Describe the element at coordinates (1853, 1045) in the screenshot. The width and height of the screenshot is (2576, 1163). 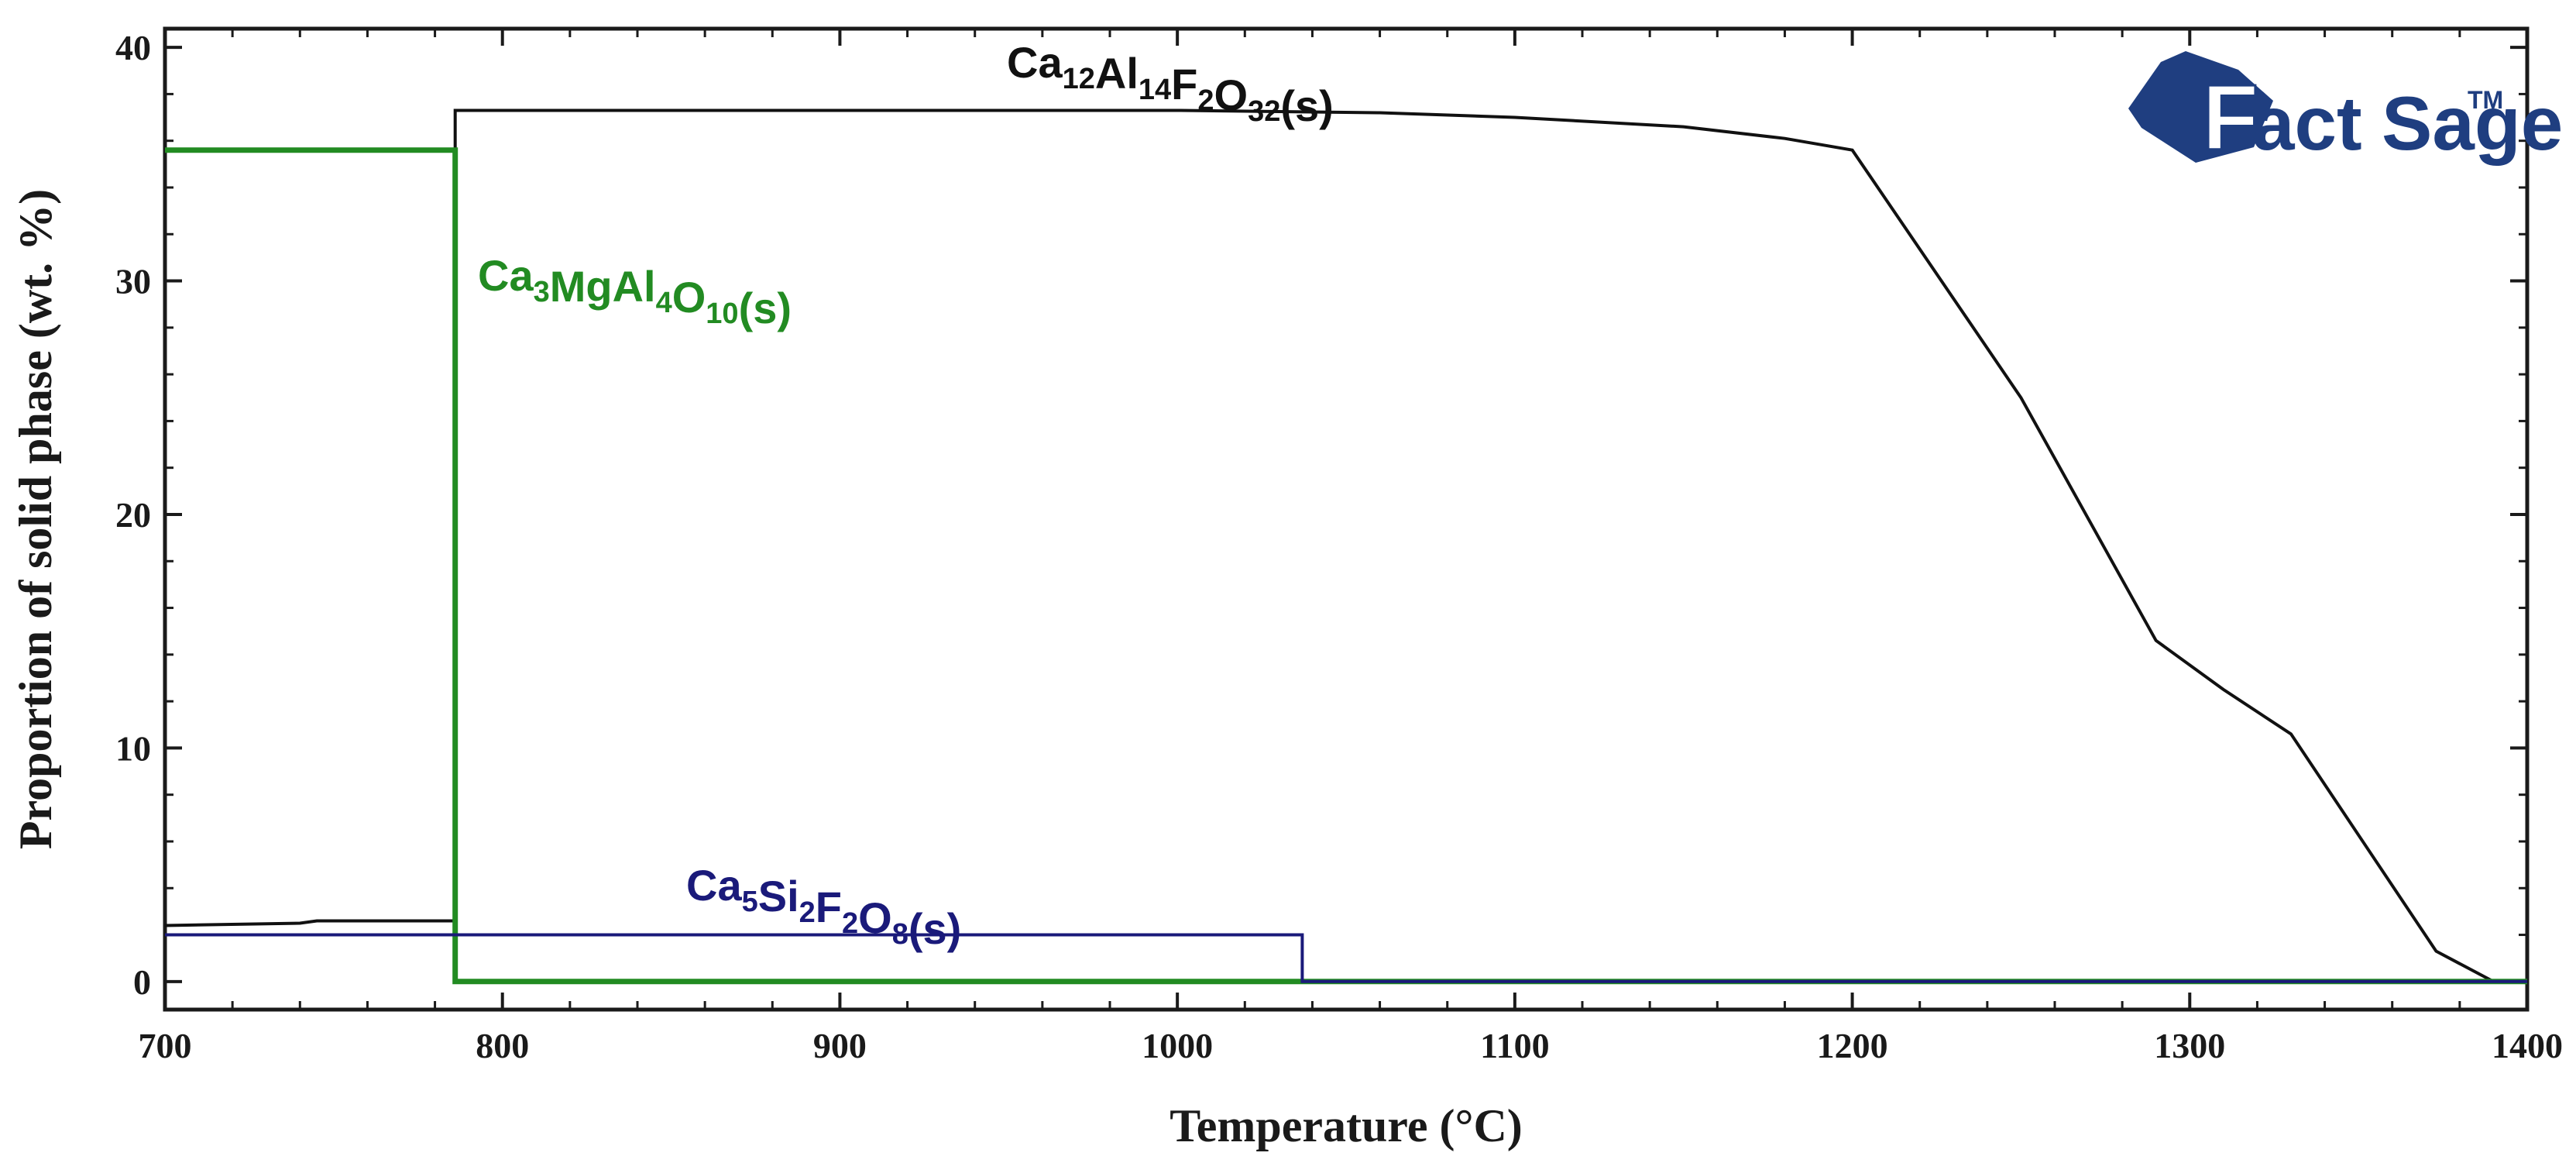
I see `x-tick-label: 1200` at that location.